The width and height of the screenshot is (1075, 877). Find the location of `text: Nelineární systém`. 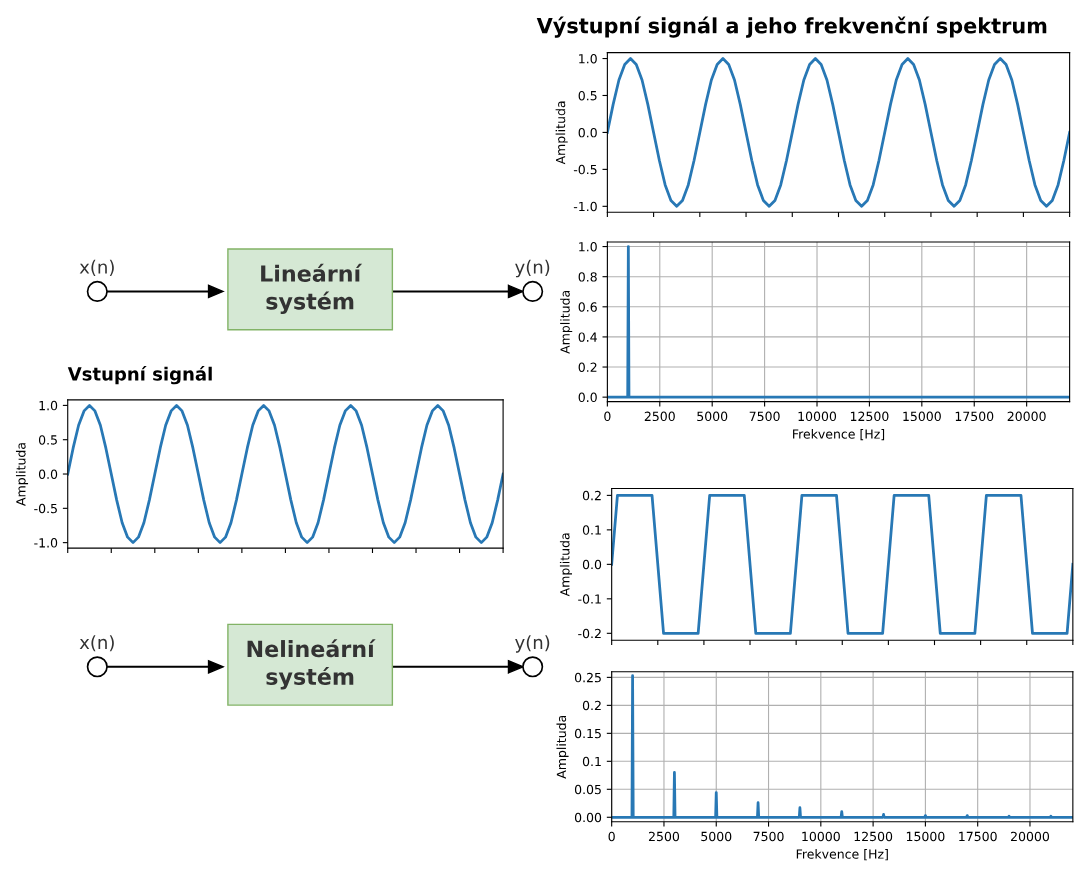

text: Nelineární systém is located at coordinates (311, 664).